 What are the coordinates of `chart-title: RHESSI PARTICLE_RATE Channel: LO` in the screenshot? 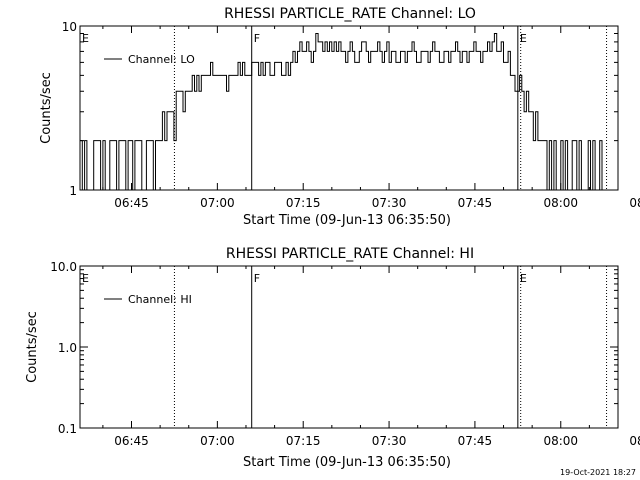 It's located at (350, 14).